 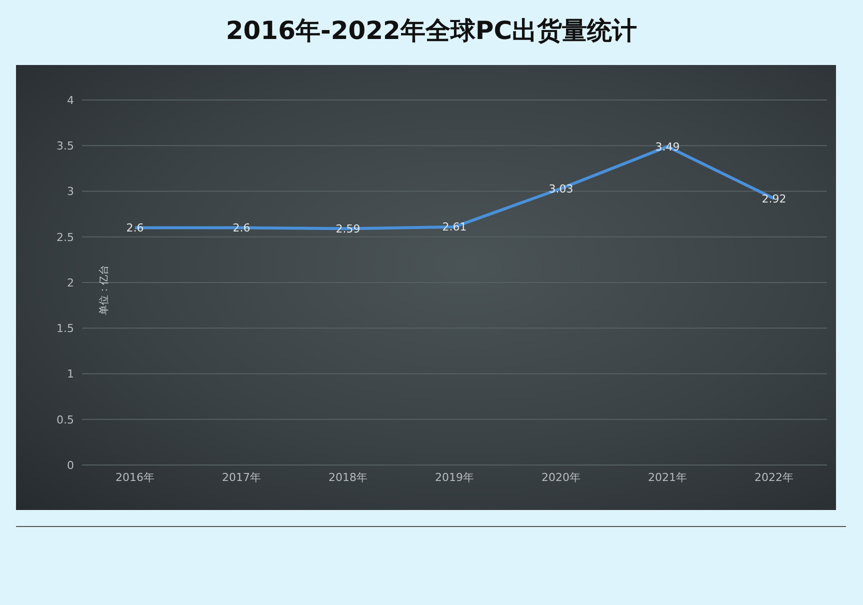 What do you see at coordinates (65, 329) in the screenshot?
I see `y-tick-label: 1.5` at bounding box center [65, 329].